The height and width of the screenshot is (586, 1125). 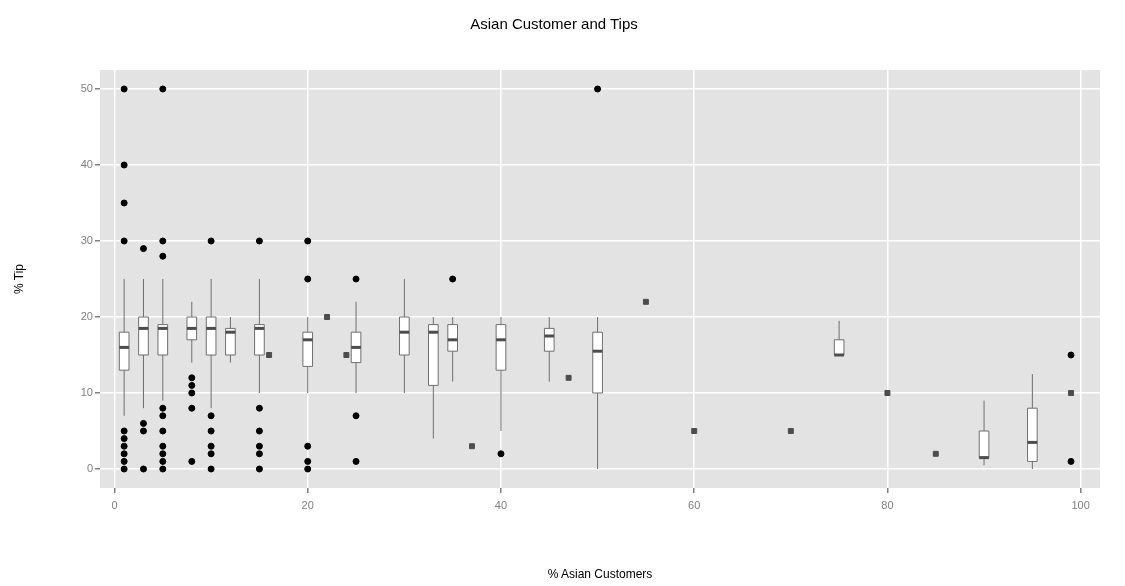 I want to click on y-tick-label: 20, so click(x=86, y=316).